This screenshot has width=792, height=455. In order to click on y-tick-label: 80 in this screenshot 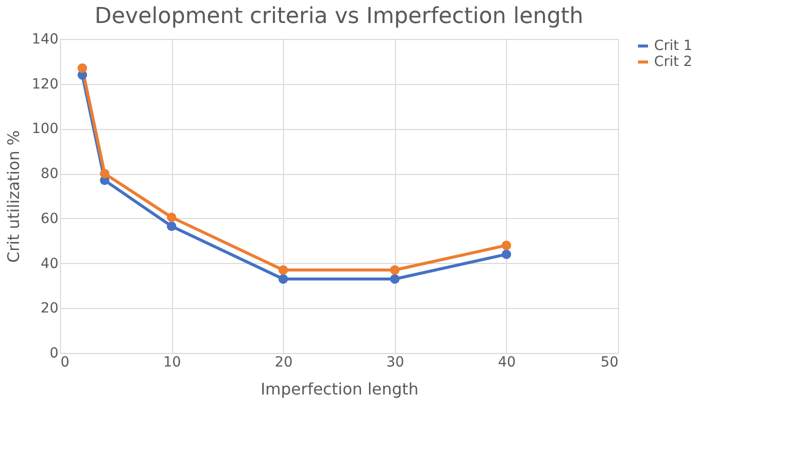, I will do `click(49, 174)`.